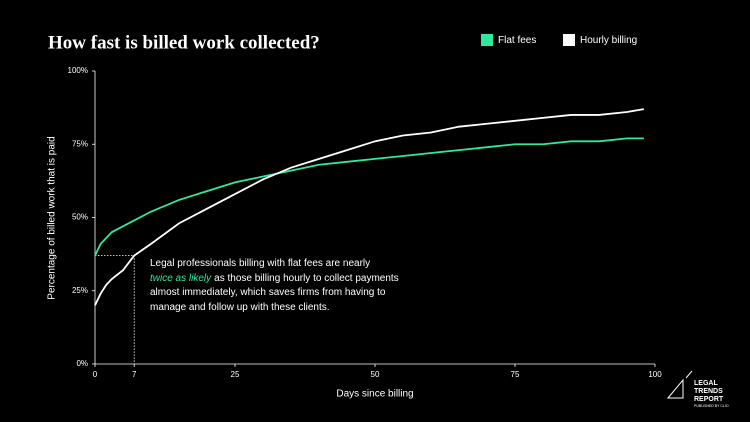 This screenshot has width=750, height=422. Describe the element at coordinates (711, 406) in the screenshot. I see `logo-subtext: PUBLISHED BY CLIO` at that location.